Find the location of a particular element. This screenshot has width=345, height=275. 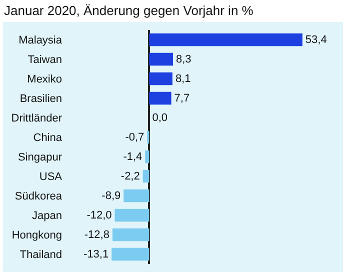

y-tick-label: Taiwan is located at coordinates (45, 60).